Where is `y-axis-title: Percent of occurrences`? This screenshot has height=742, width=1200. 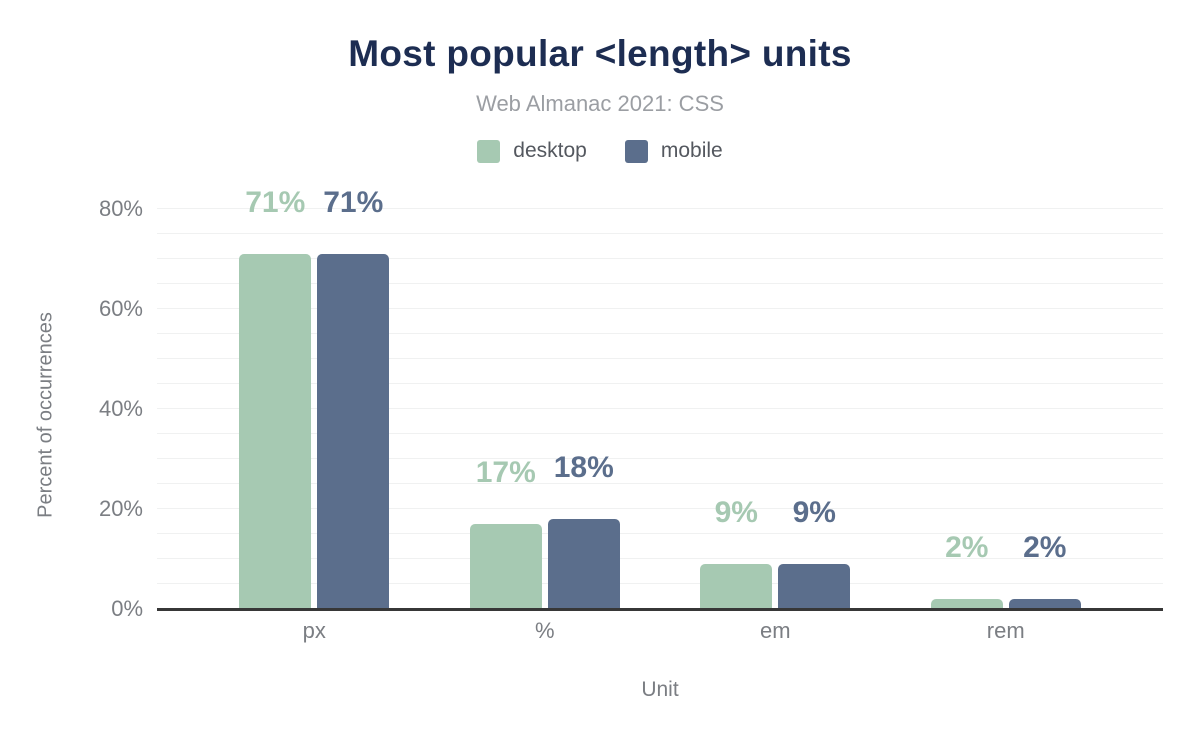
y-axis-title: Percent of occurrences is located at coordinates (45, 415).